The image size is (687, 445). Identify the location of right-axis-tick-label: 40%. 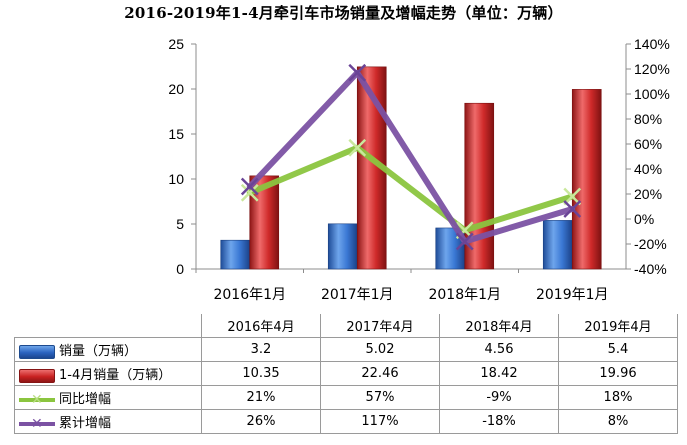
(648, 169).